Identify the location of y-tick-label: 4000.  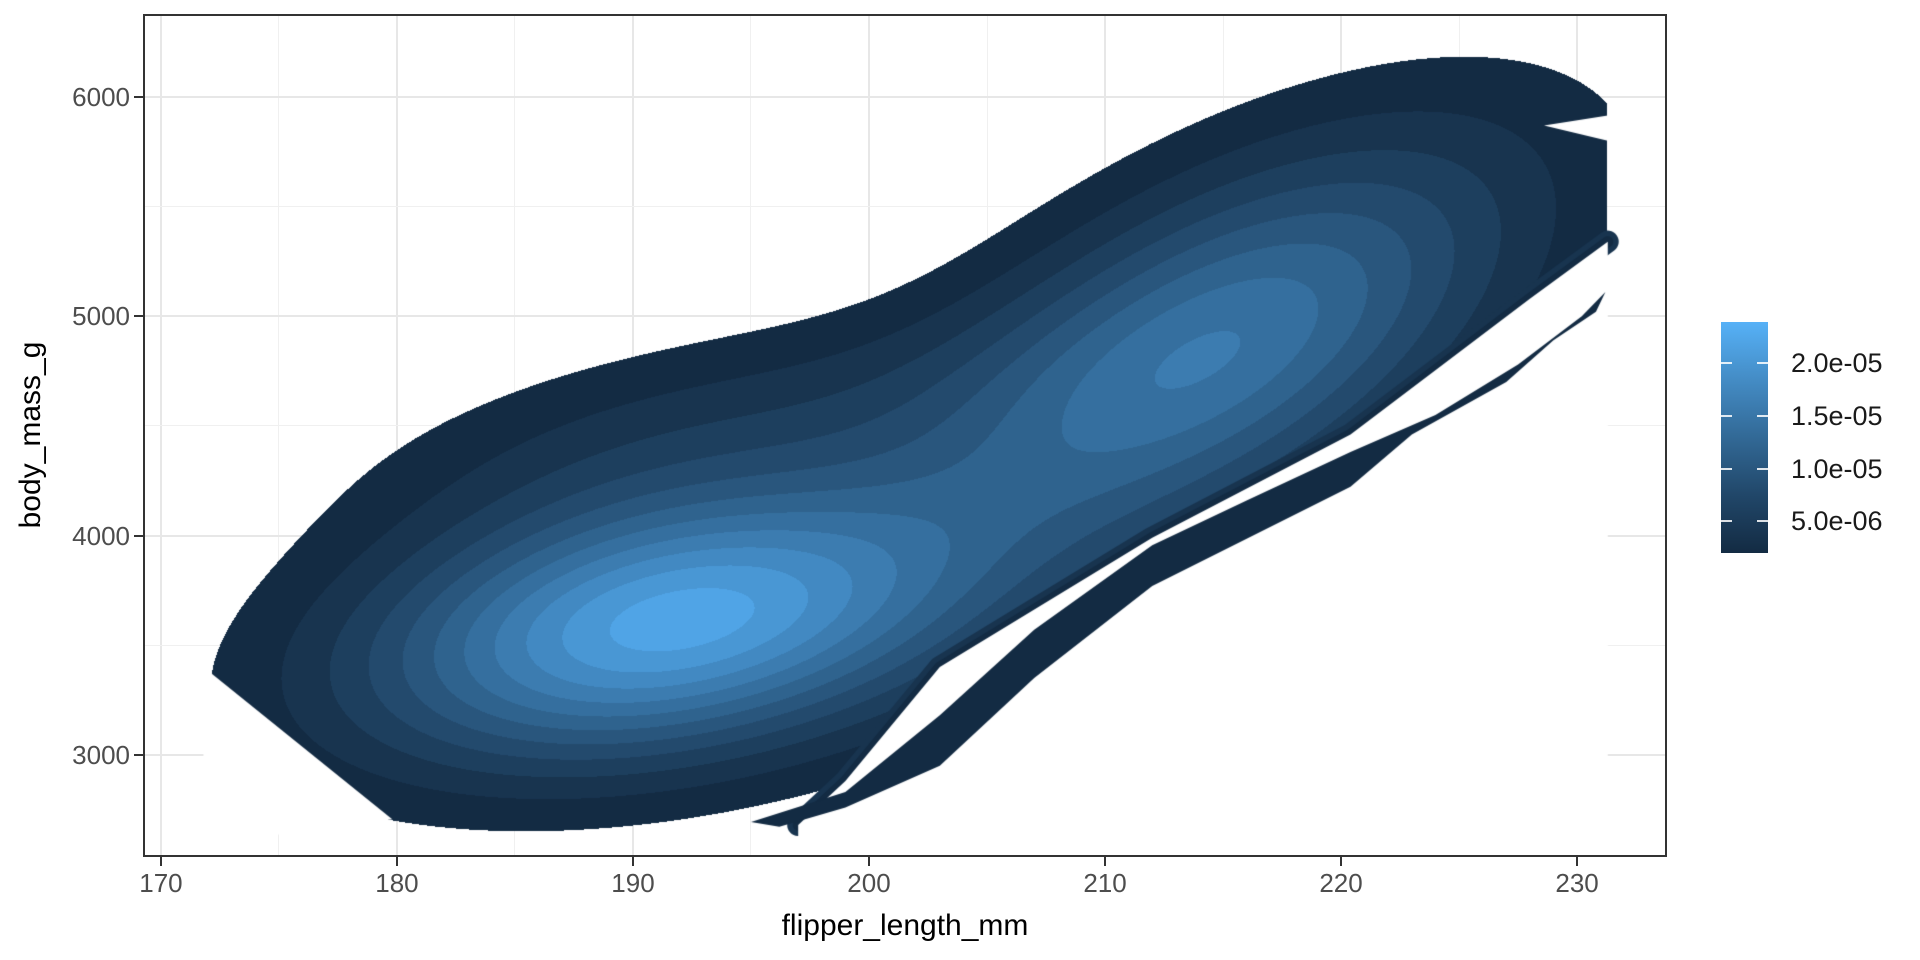
(101, 535).